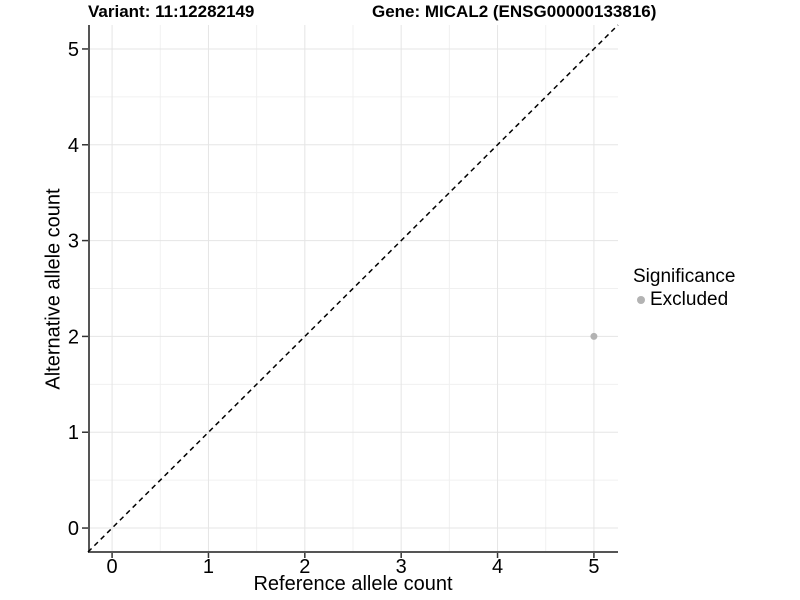  I want to click on y-tick-label: 0, so click(73, 529).